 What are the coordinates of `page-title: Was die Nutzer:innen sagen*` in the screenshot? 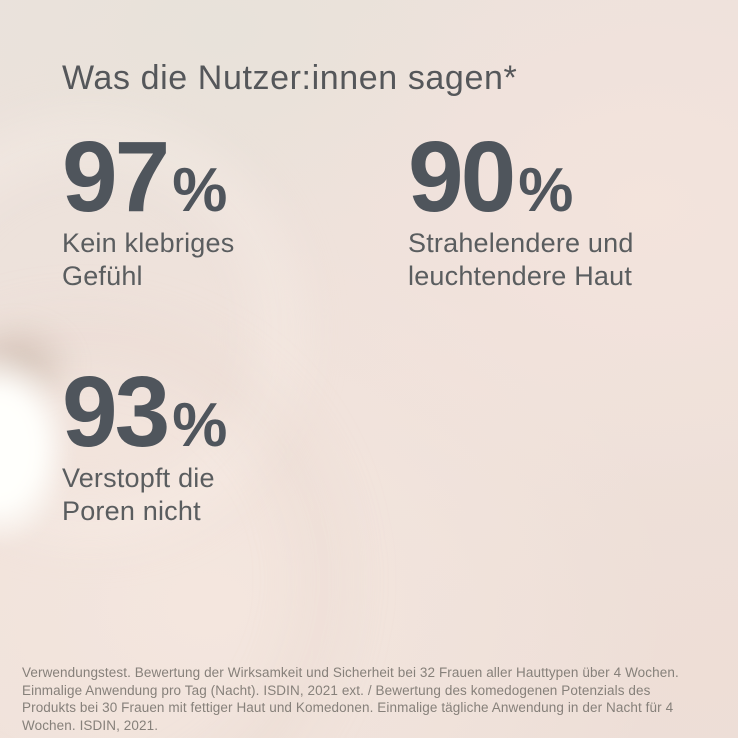 It's located at (290, 78).